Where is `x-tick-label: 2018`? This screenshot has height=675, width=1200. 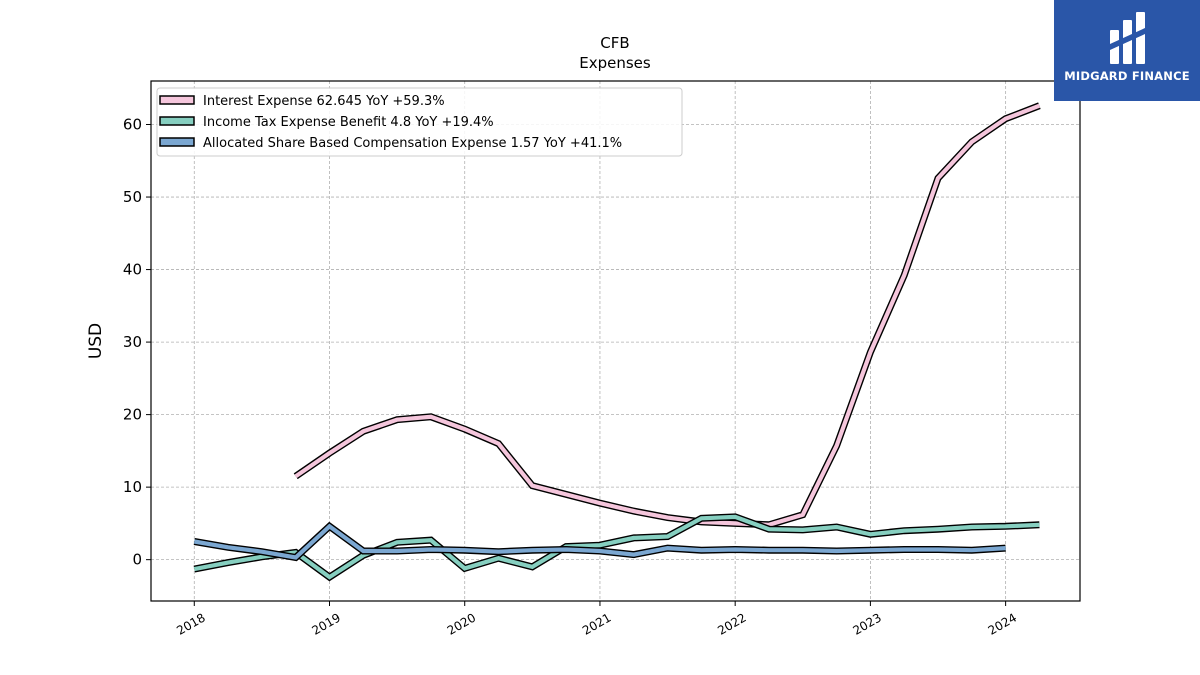
x-tick-label: 2018 is located at coordinates (190, 623).